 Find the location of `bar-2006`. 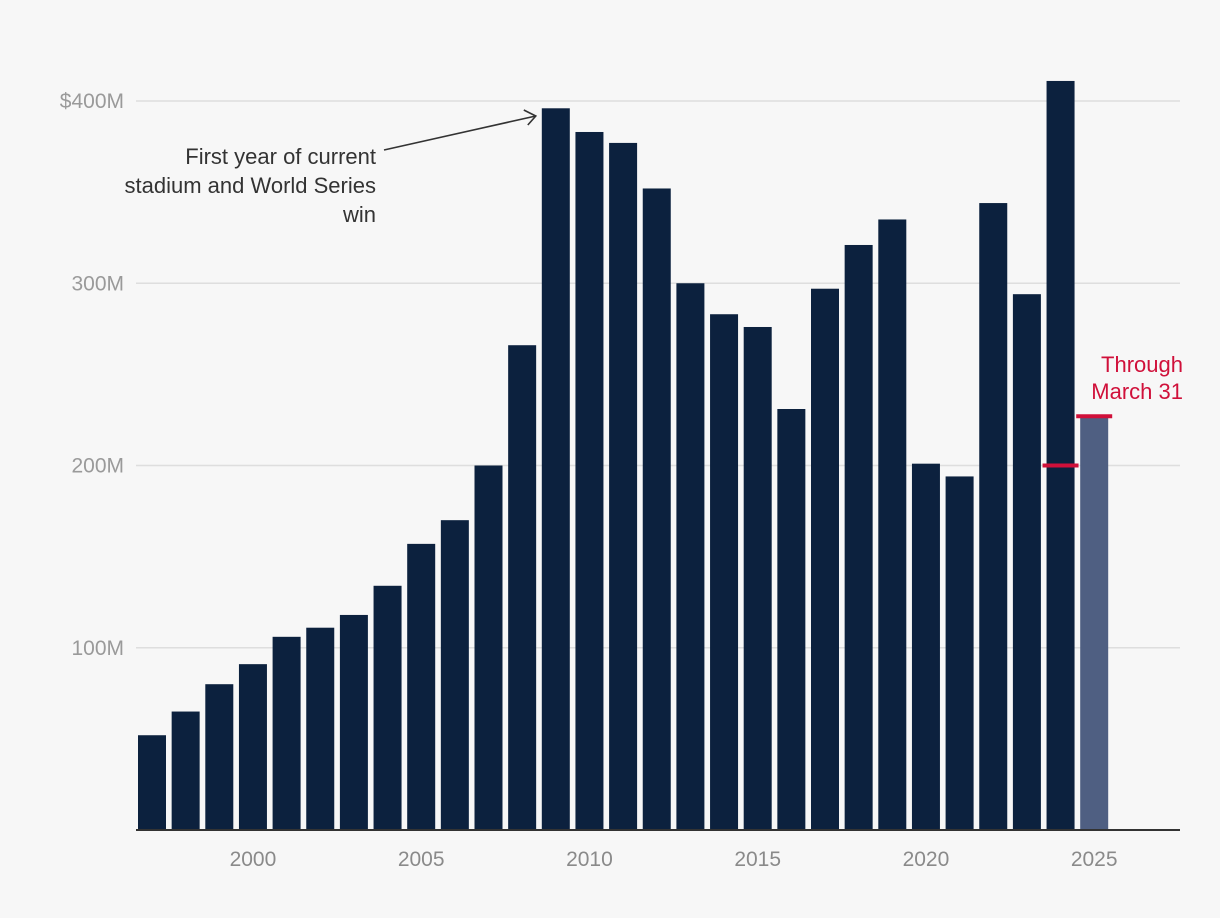

bar-2006 is located at coordinates (454, 675).